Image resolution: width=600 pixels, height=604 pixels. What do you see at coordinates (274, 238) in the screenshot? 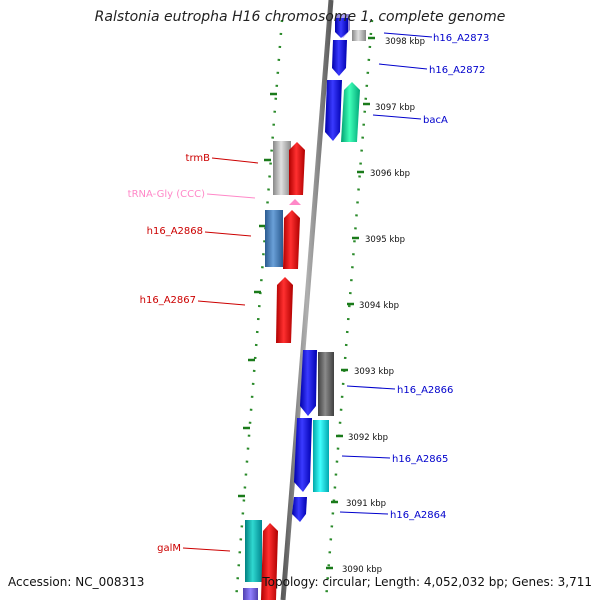
I see `feature-h16-A2868-steel` at bounding box center [274, 238].